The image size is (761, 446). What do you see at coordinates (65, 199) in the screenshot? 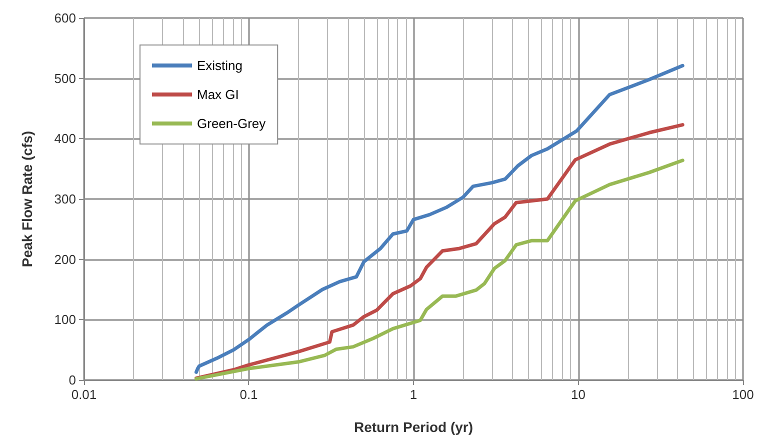
I see `y-tick-label: 300` at bounding box center [65, 199].